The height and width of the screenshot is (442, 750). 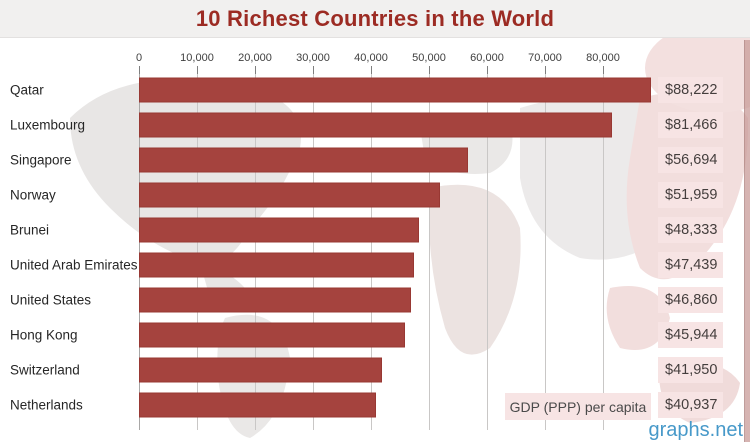 I want to click on bar-row: Luxembourg $81,466, so click(x=375, y=125).